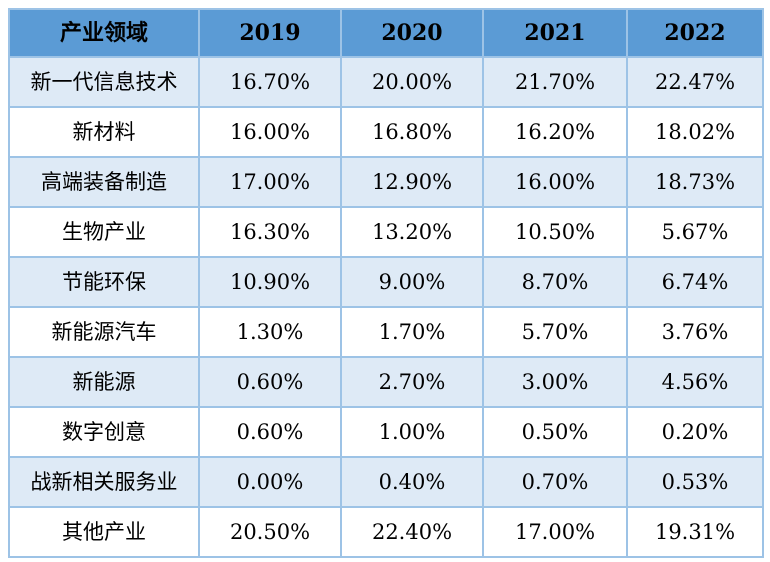 This screenshot has height=562, width=770. What do you see at coordinates (104, 532) in the screenshot?
I see `row-label-cell: 其他产业` at bounding box center [104, 532].